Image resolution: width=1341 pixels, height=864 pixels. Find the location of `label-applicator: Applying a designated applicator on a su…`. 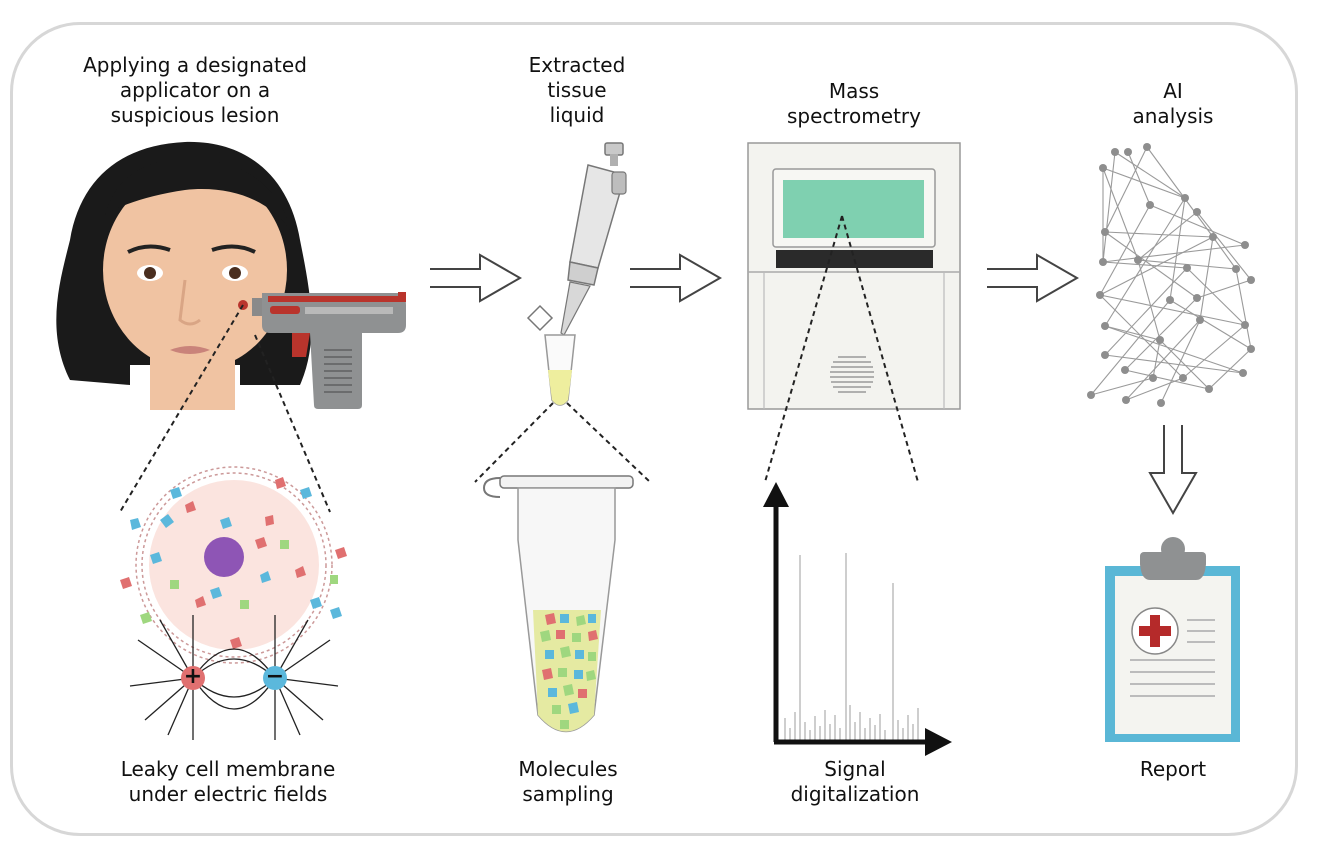

label-applicator: Applying a designated applicator on a su… is located at coordinates (195, 90).